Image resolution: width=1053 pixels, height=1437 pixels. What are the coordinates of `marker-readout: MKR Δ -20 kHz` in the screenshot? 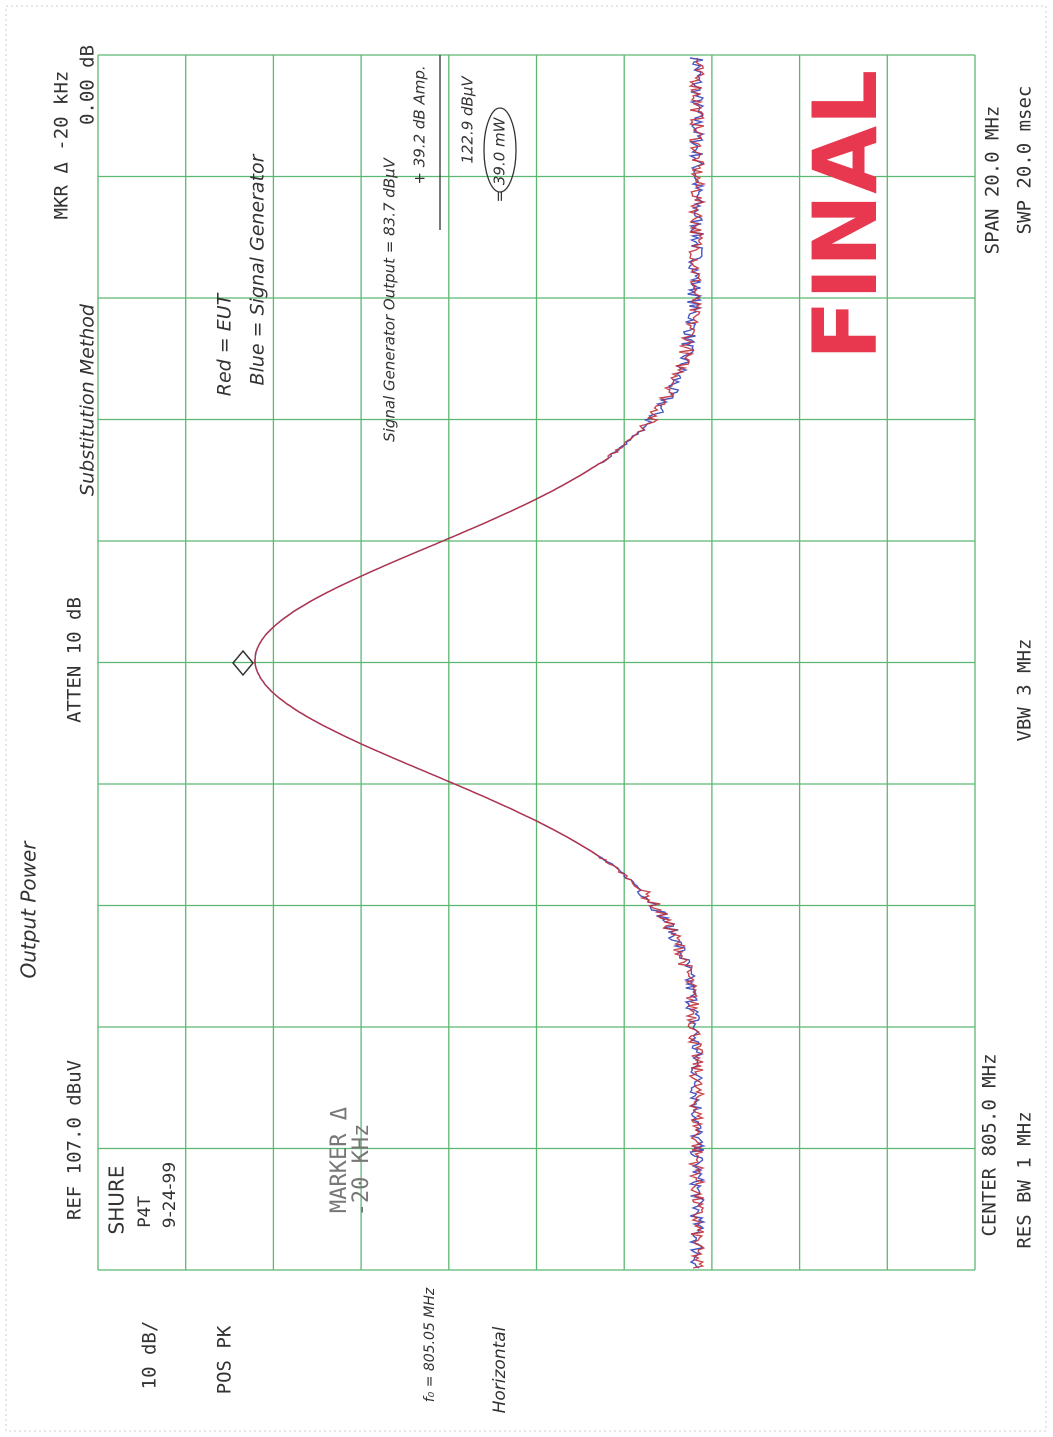 It's located at (62, 145).